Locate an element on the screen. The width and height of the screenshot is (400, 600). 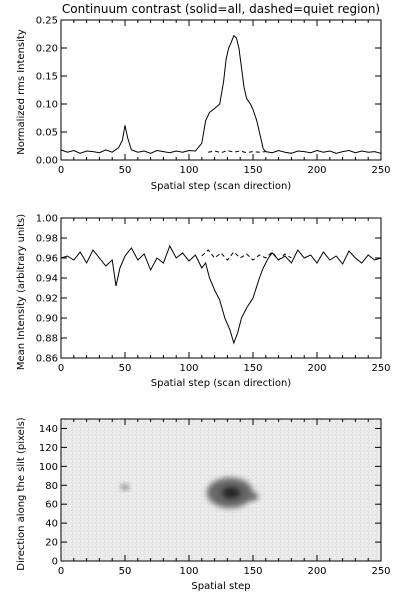
y-axis-label: Direction along the slit (pixels) is located at coordinates (21, 493).